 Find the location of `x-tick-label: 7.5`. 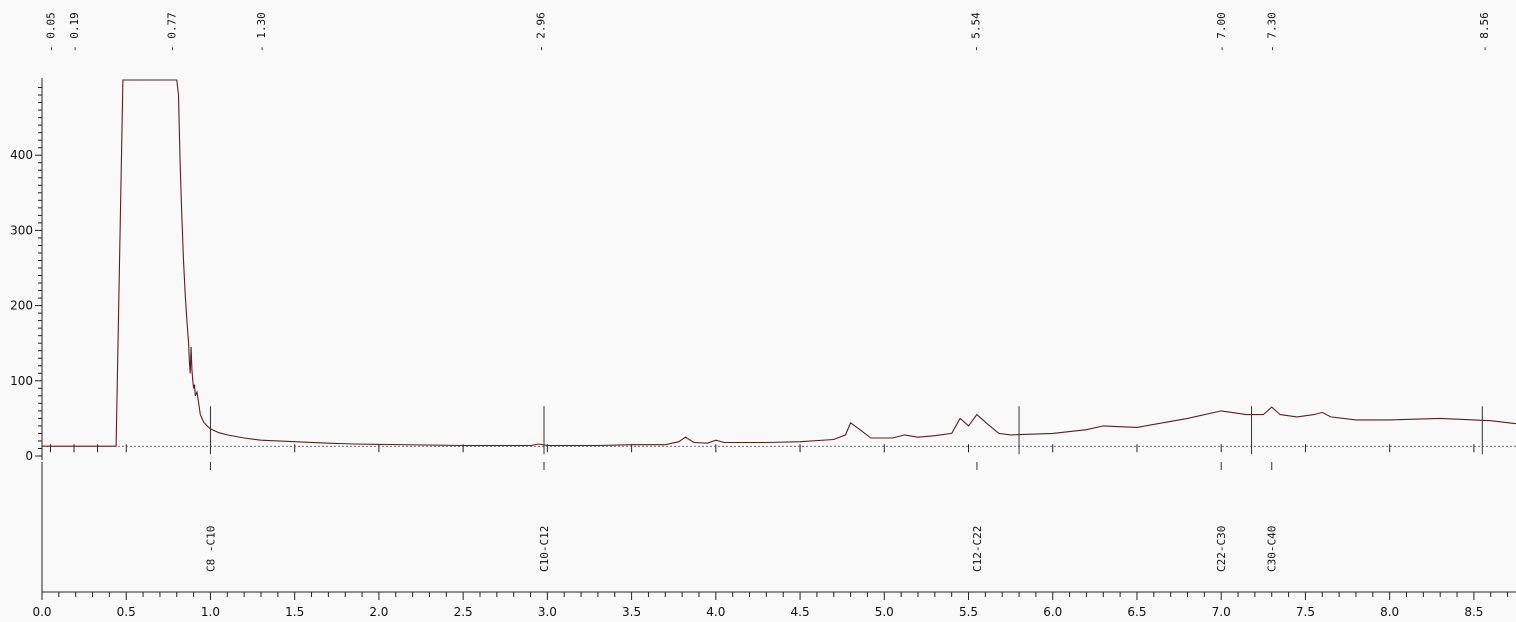

x-tick-label: 7.5 is located at coordinates (1305, 612).